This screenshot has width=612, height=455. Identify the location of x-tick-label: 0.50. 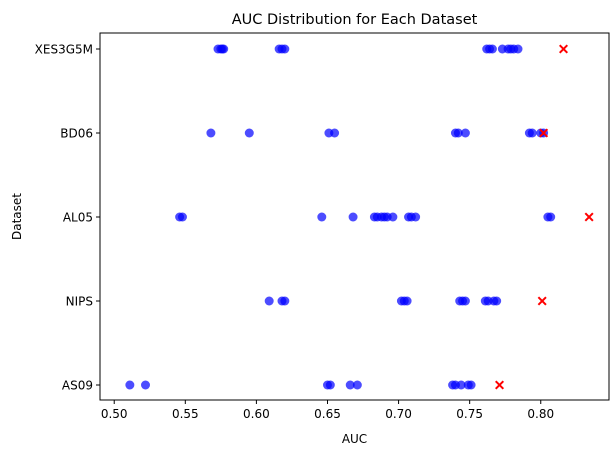
(114, 414).